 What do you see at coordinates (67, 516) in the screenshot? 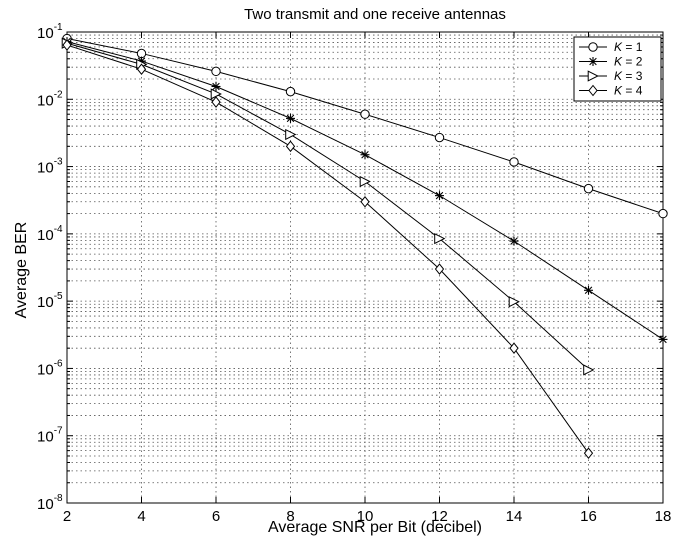
I see `x-tick-label: 2` at bounding box center [67, 516].